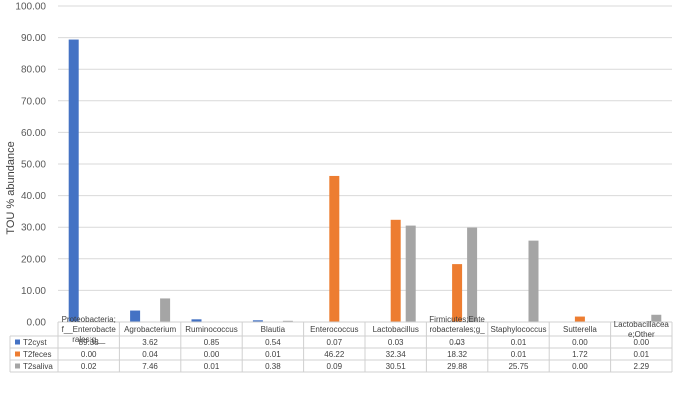 This screenshot has height=400, width=677. What do you see at coordinates (457, 319) in the screenshot?
I see `category-label: Firmicutes;Ente` at bounding box center [457, 319].